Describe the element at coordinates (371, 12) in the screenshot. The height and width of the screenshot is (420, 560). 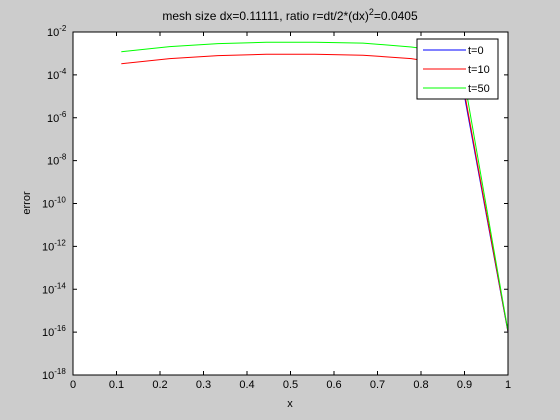
I see `chart-title-superscript: 2` at that location.